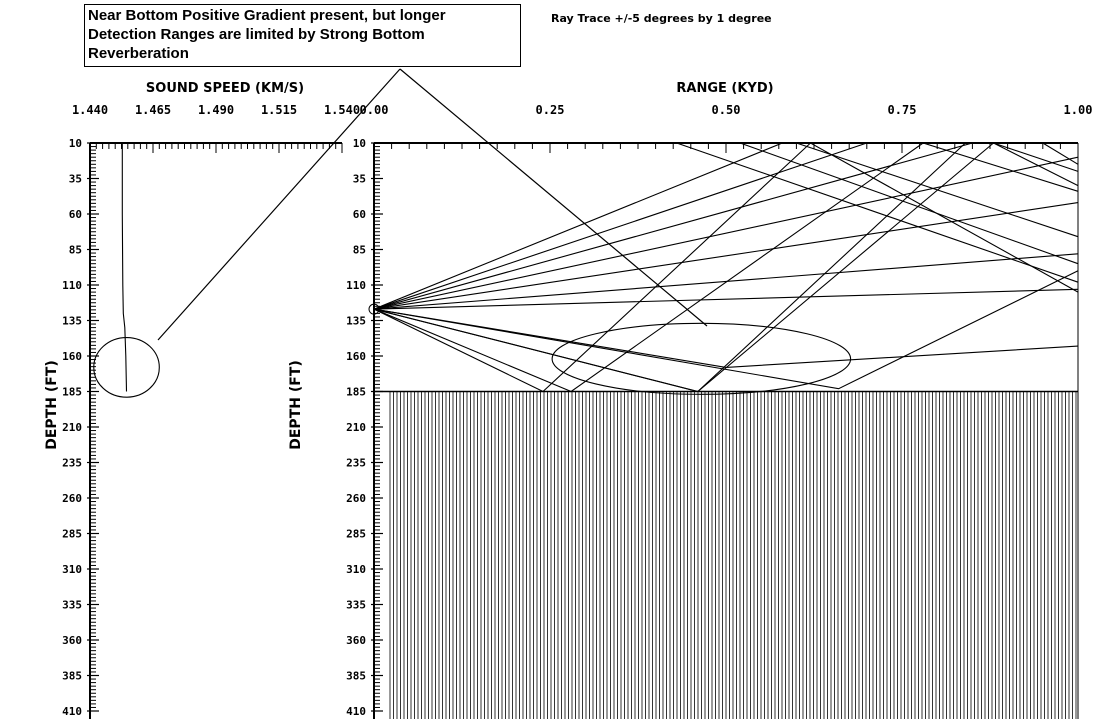  I want to click on range-depth-axis-title: DEPTH (FT), so click(296, 405).